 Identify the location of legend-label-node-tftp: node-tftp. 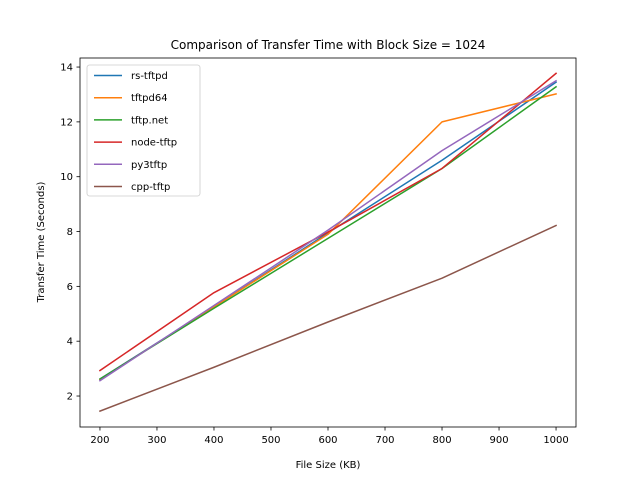
(154, 143).